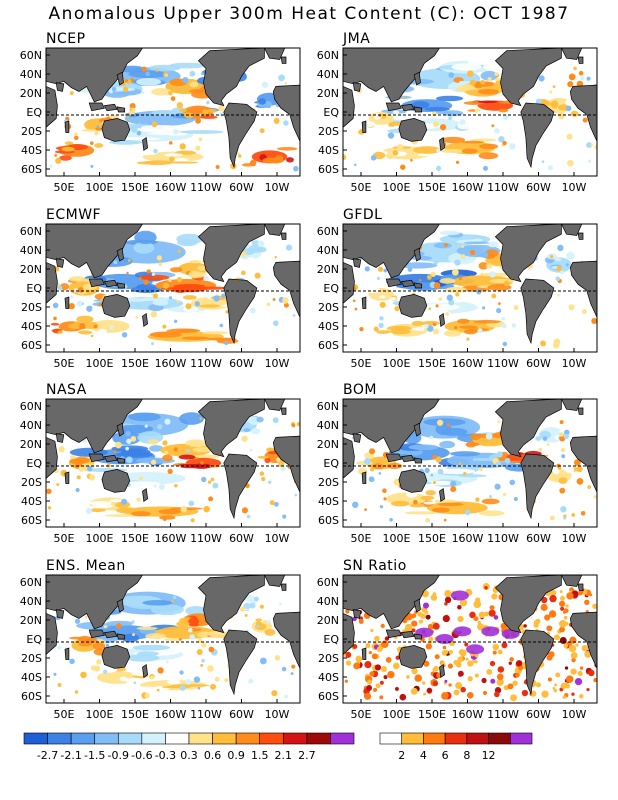 The image size is (618, 800). What do you see at coordinates (401, 755) in the screenshot?
I see `colorbar-tick-label: 2` at bounding box center [401, 755].